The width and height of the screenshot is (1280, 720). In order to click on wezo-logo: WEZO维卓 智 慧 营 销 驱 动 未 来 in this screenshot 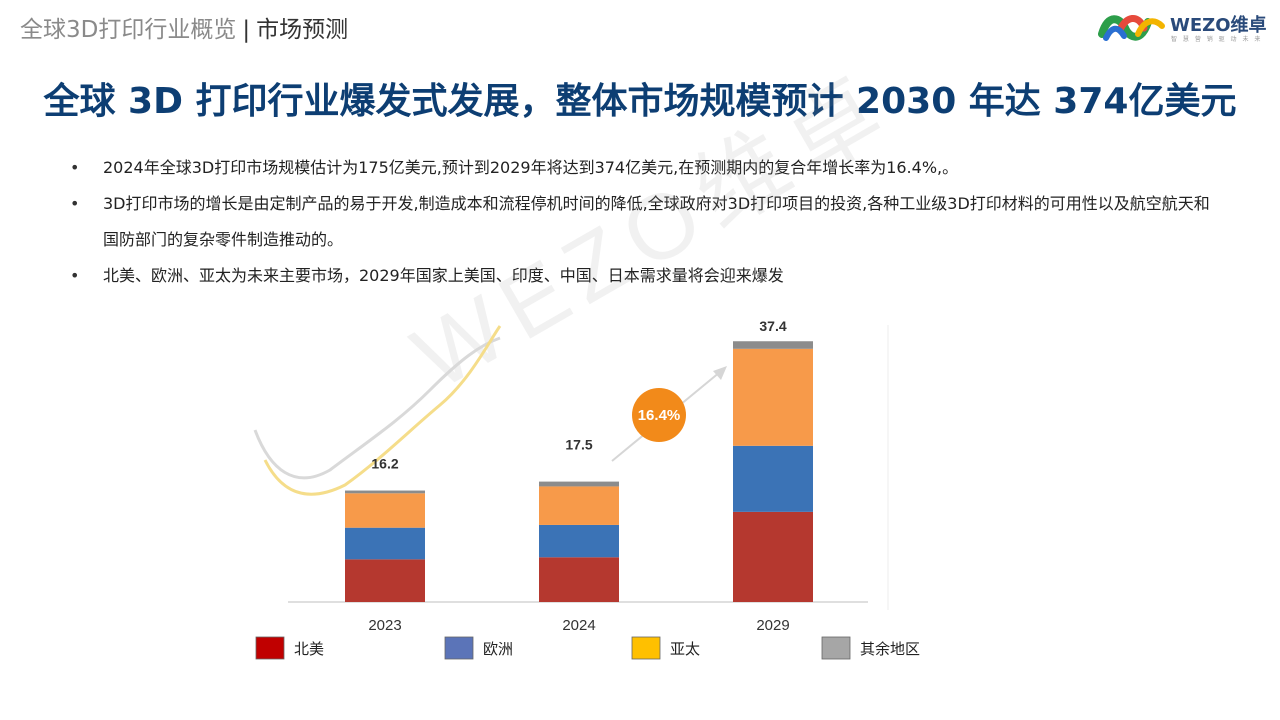, I will do `click(1184, 28)`.